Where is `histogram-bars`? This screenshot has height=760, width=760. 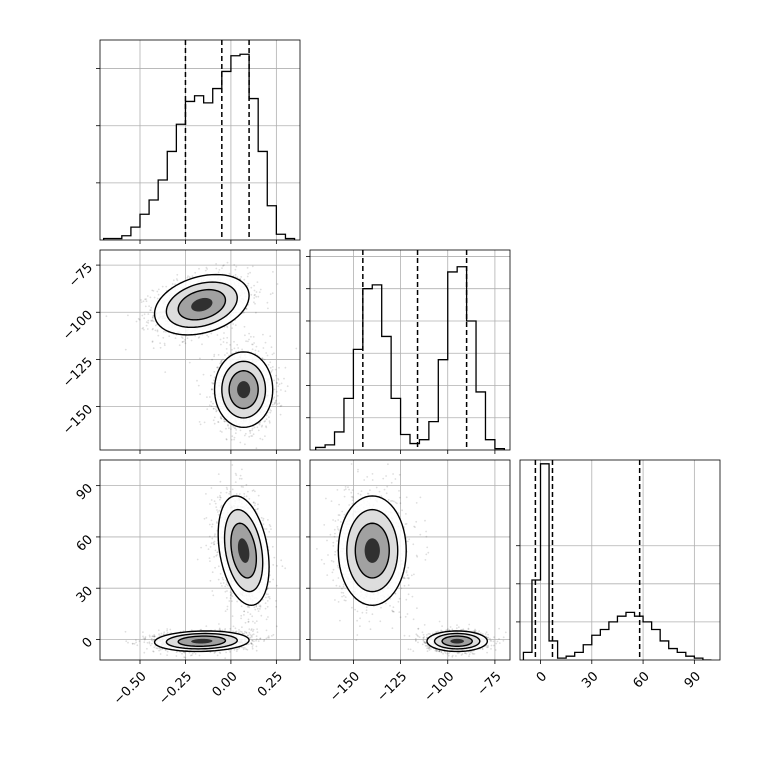
histogram-bars is located at coordinates (199, 146).